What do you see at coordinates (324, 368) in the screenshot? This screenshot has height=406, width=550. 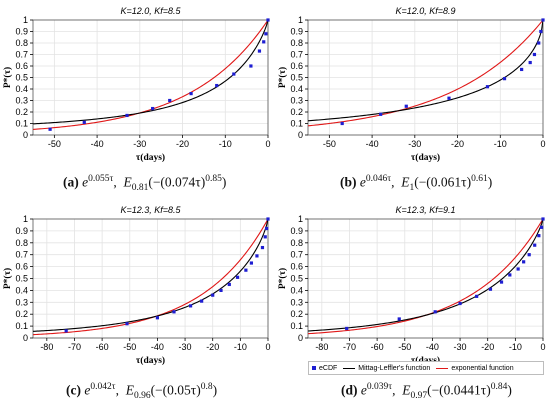 I see `legend-item-ecdf: eCDF` at bounding box center [324, 368].